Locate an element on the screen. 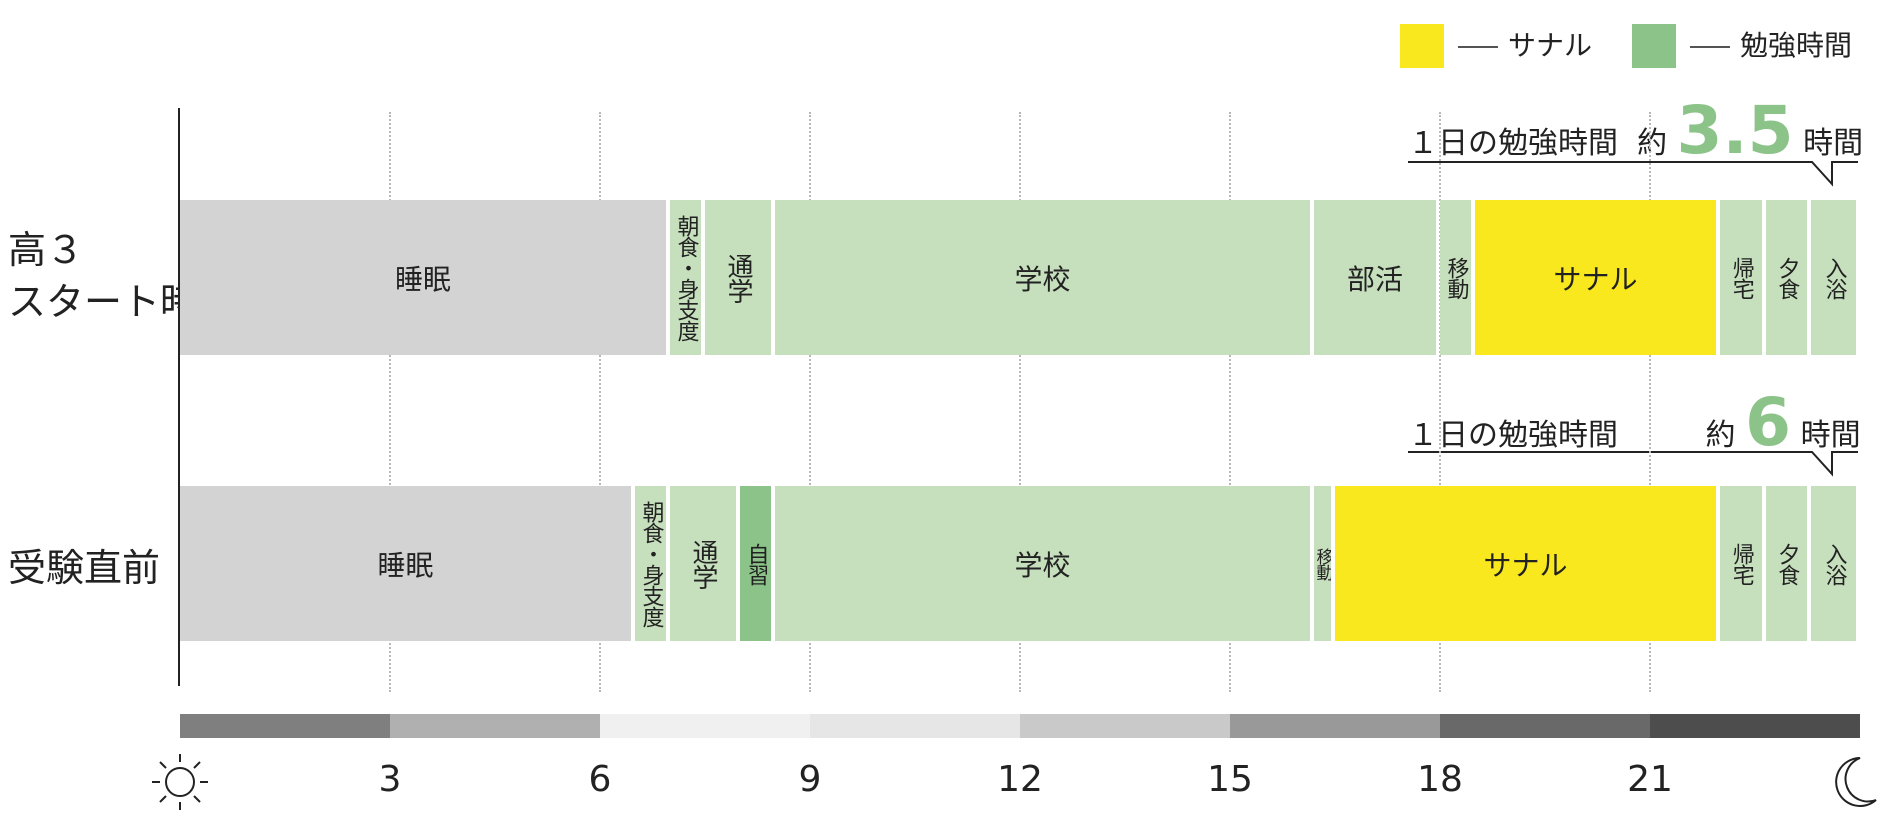 This screenshot has height=820, width=1880. segment-exam-8: 夕食 is located at coordinates (1786, 563).